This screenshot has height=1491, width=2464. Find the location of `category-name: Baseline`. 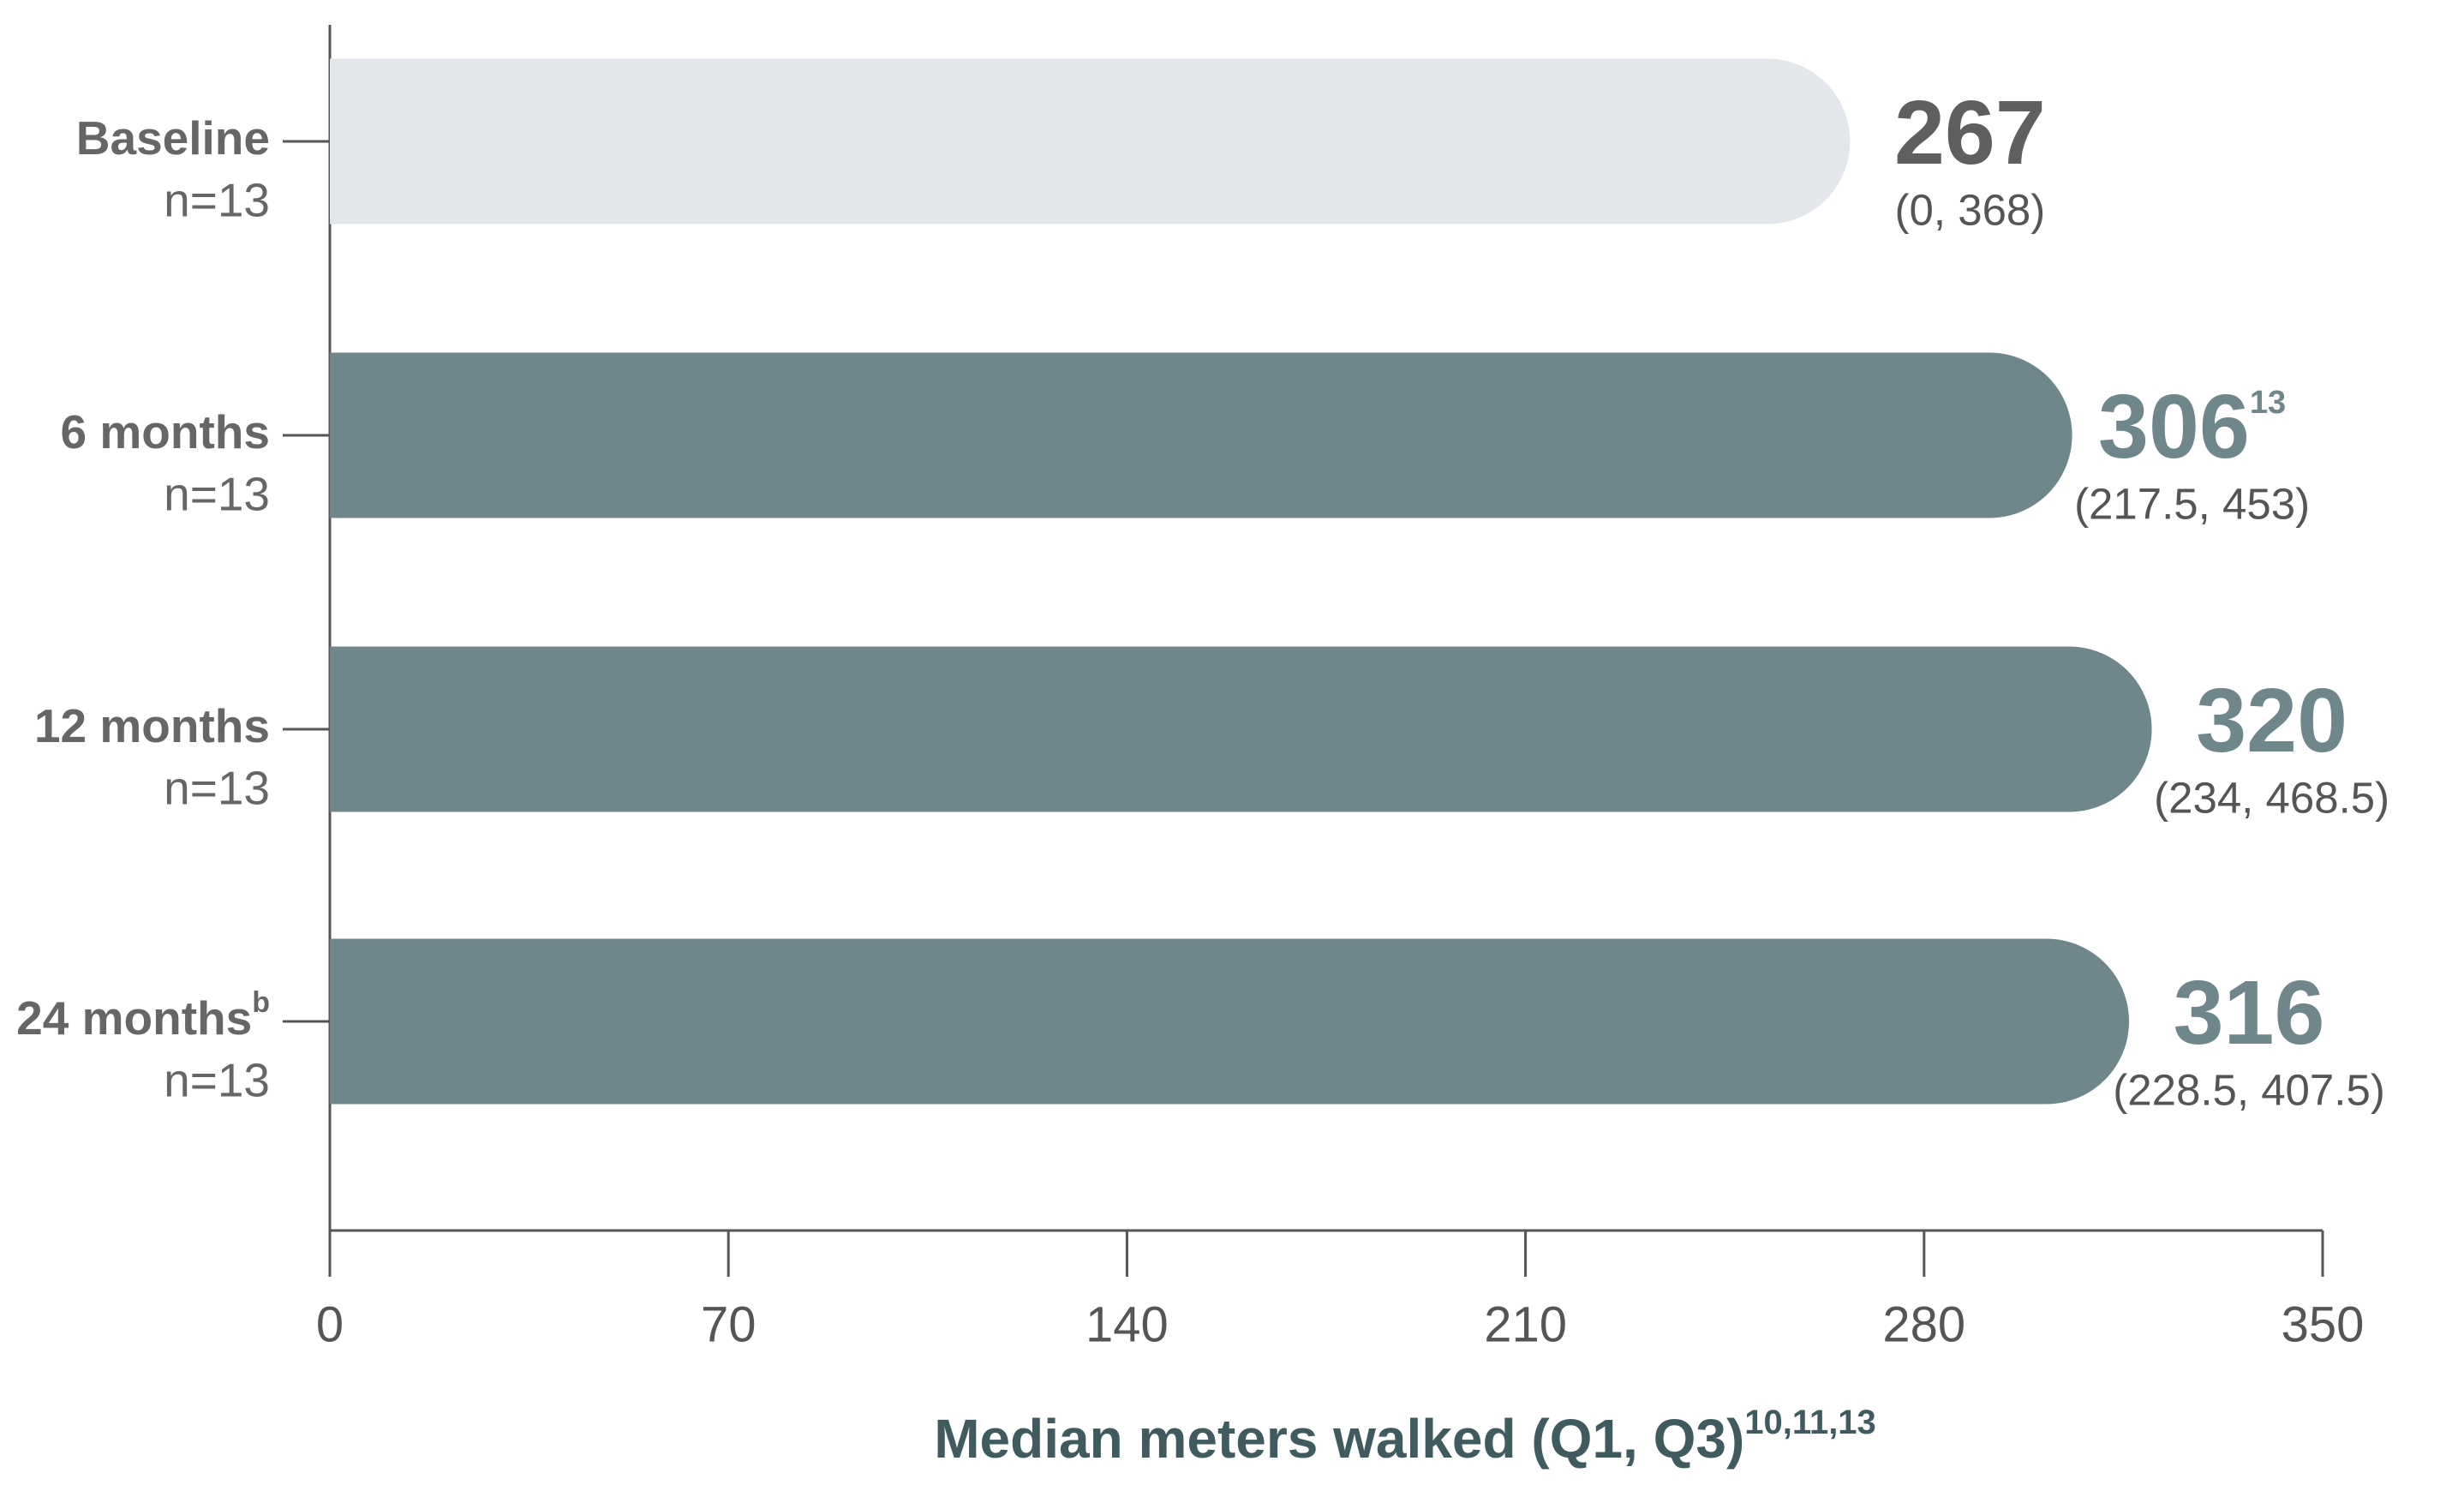

category-name: Baseline is located at coordinates (173, 138).